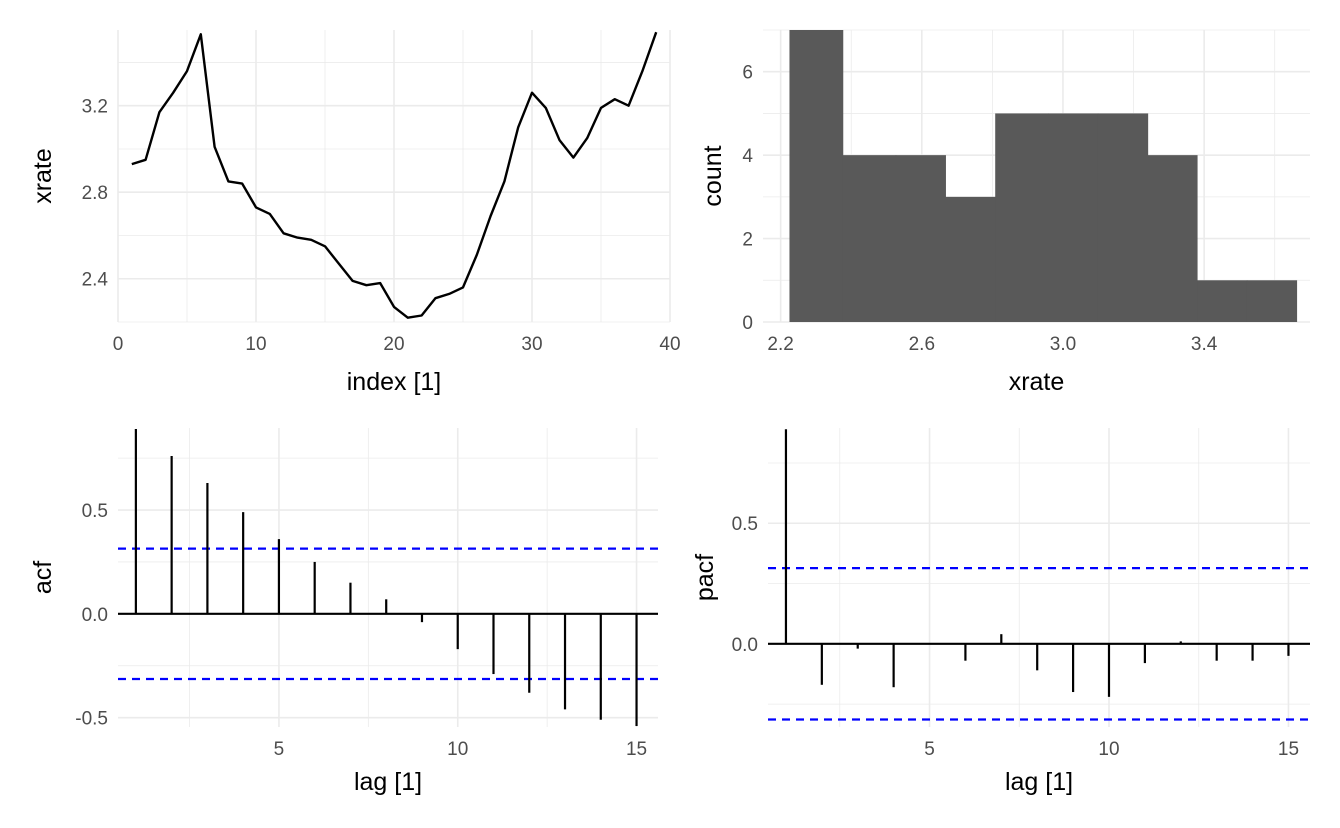  I want to click on y-tick-label: 3.2, so click(95, 107).